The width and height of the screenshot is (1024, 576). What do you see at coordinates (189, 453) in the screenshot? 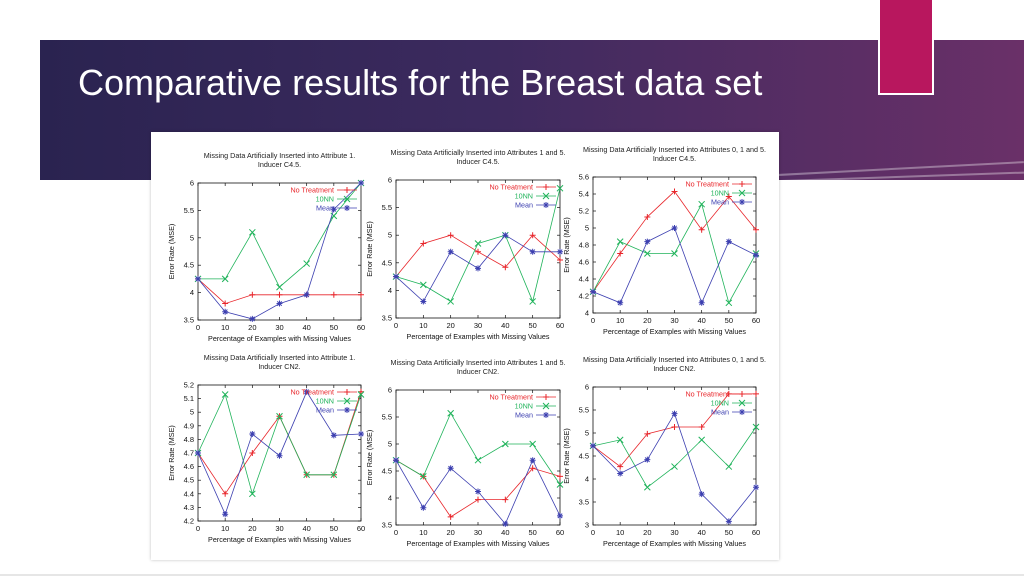
I see `y-tick-label: 4.7` at bounding box center [189, 453].